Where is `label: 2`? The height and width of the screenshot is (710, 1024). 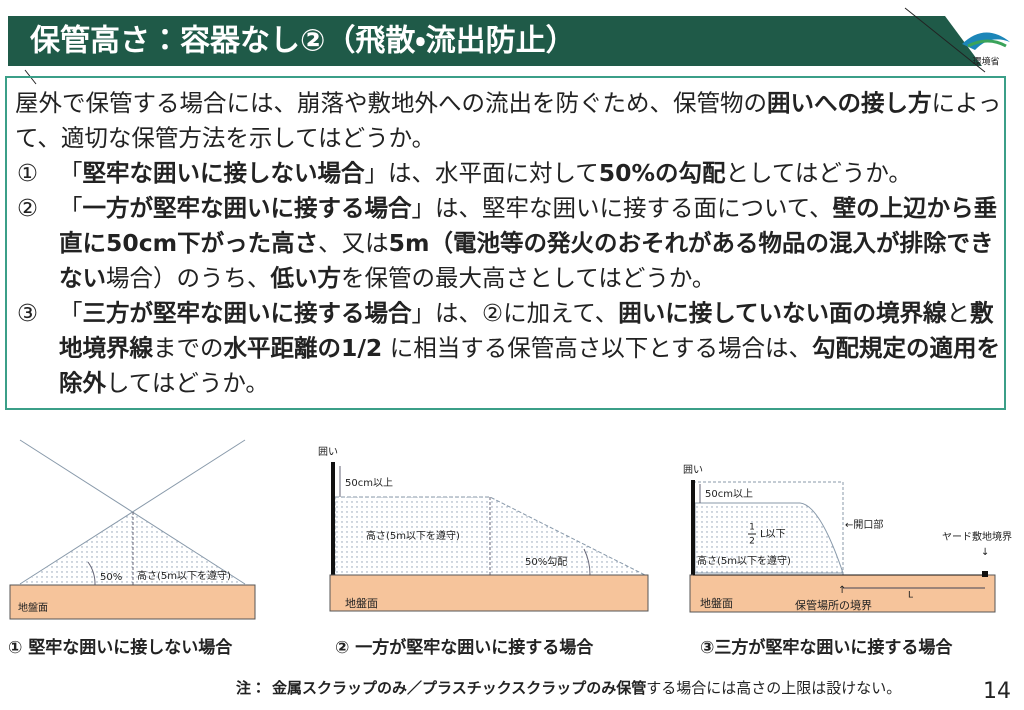 label: 2 is located at coordinates (752, 542).